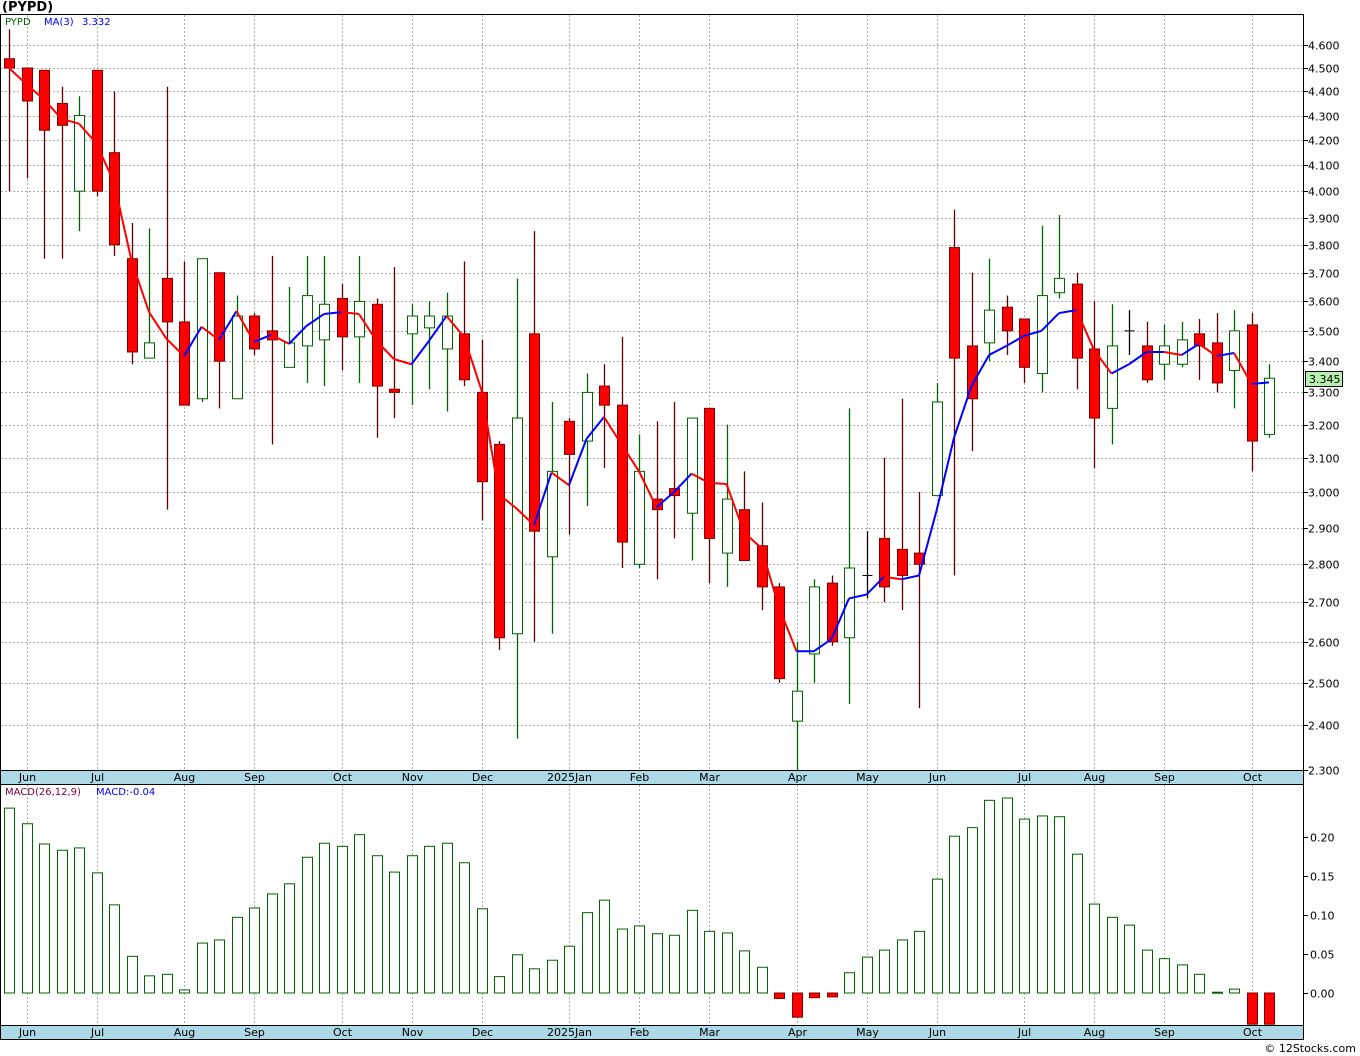  I want to click on month-label: Aug, so click(1094, 777).